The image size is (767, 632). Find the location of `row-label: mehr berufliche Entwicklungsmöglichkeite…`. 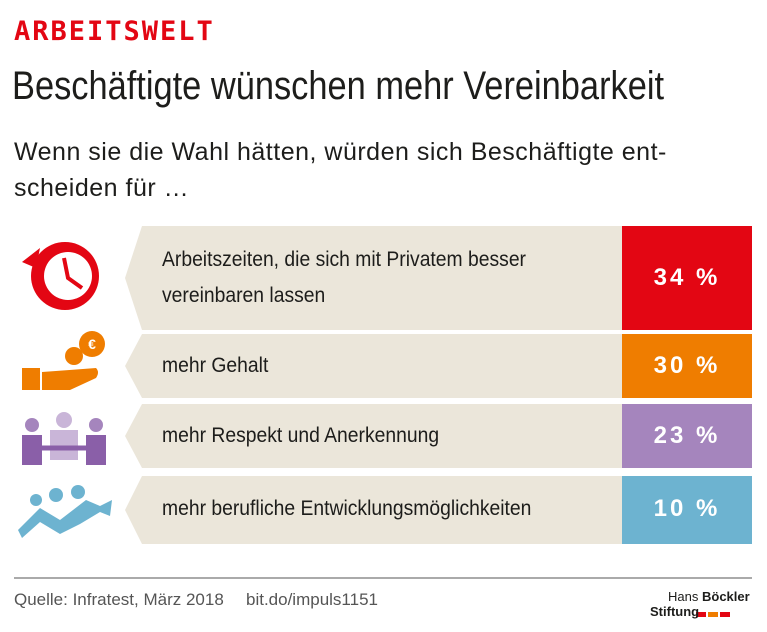

row-label: mehr berufliche Entwicklungsmöglichkeite… is located at coordinates (347, 508).